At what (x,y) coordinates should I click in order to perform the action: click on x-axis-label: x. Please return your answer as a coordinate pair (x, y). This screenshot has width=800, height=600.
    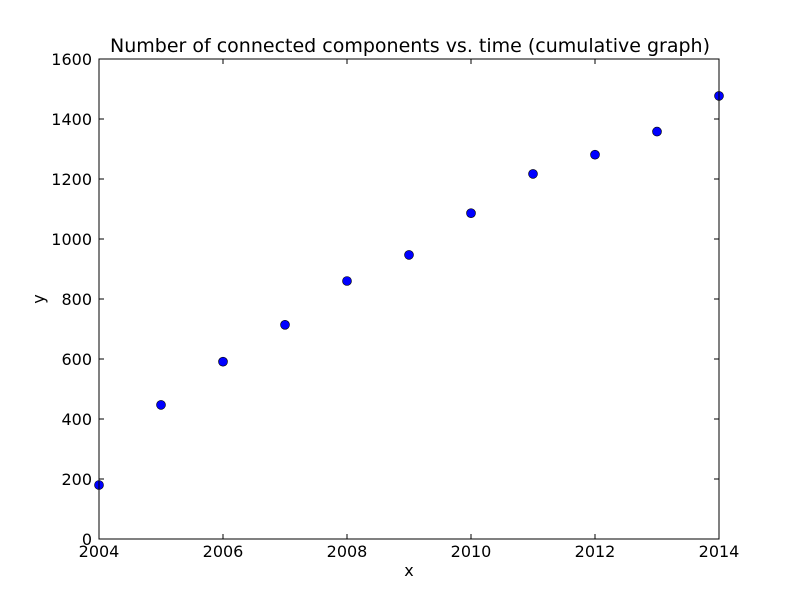
    Looking at the image, I should click on (408, 570).